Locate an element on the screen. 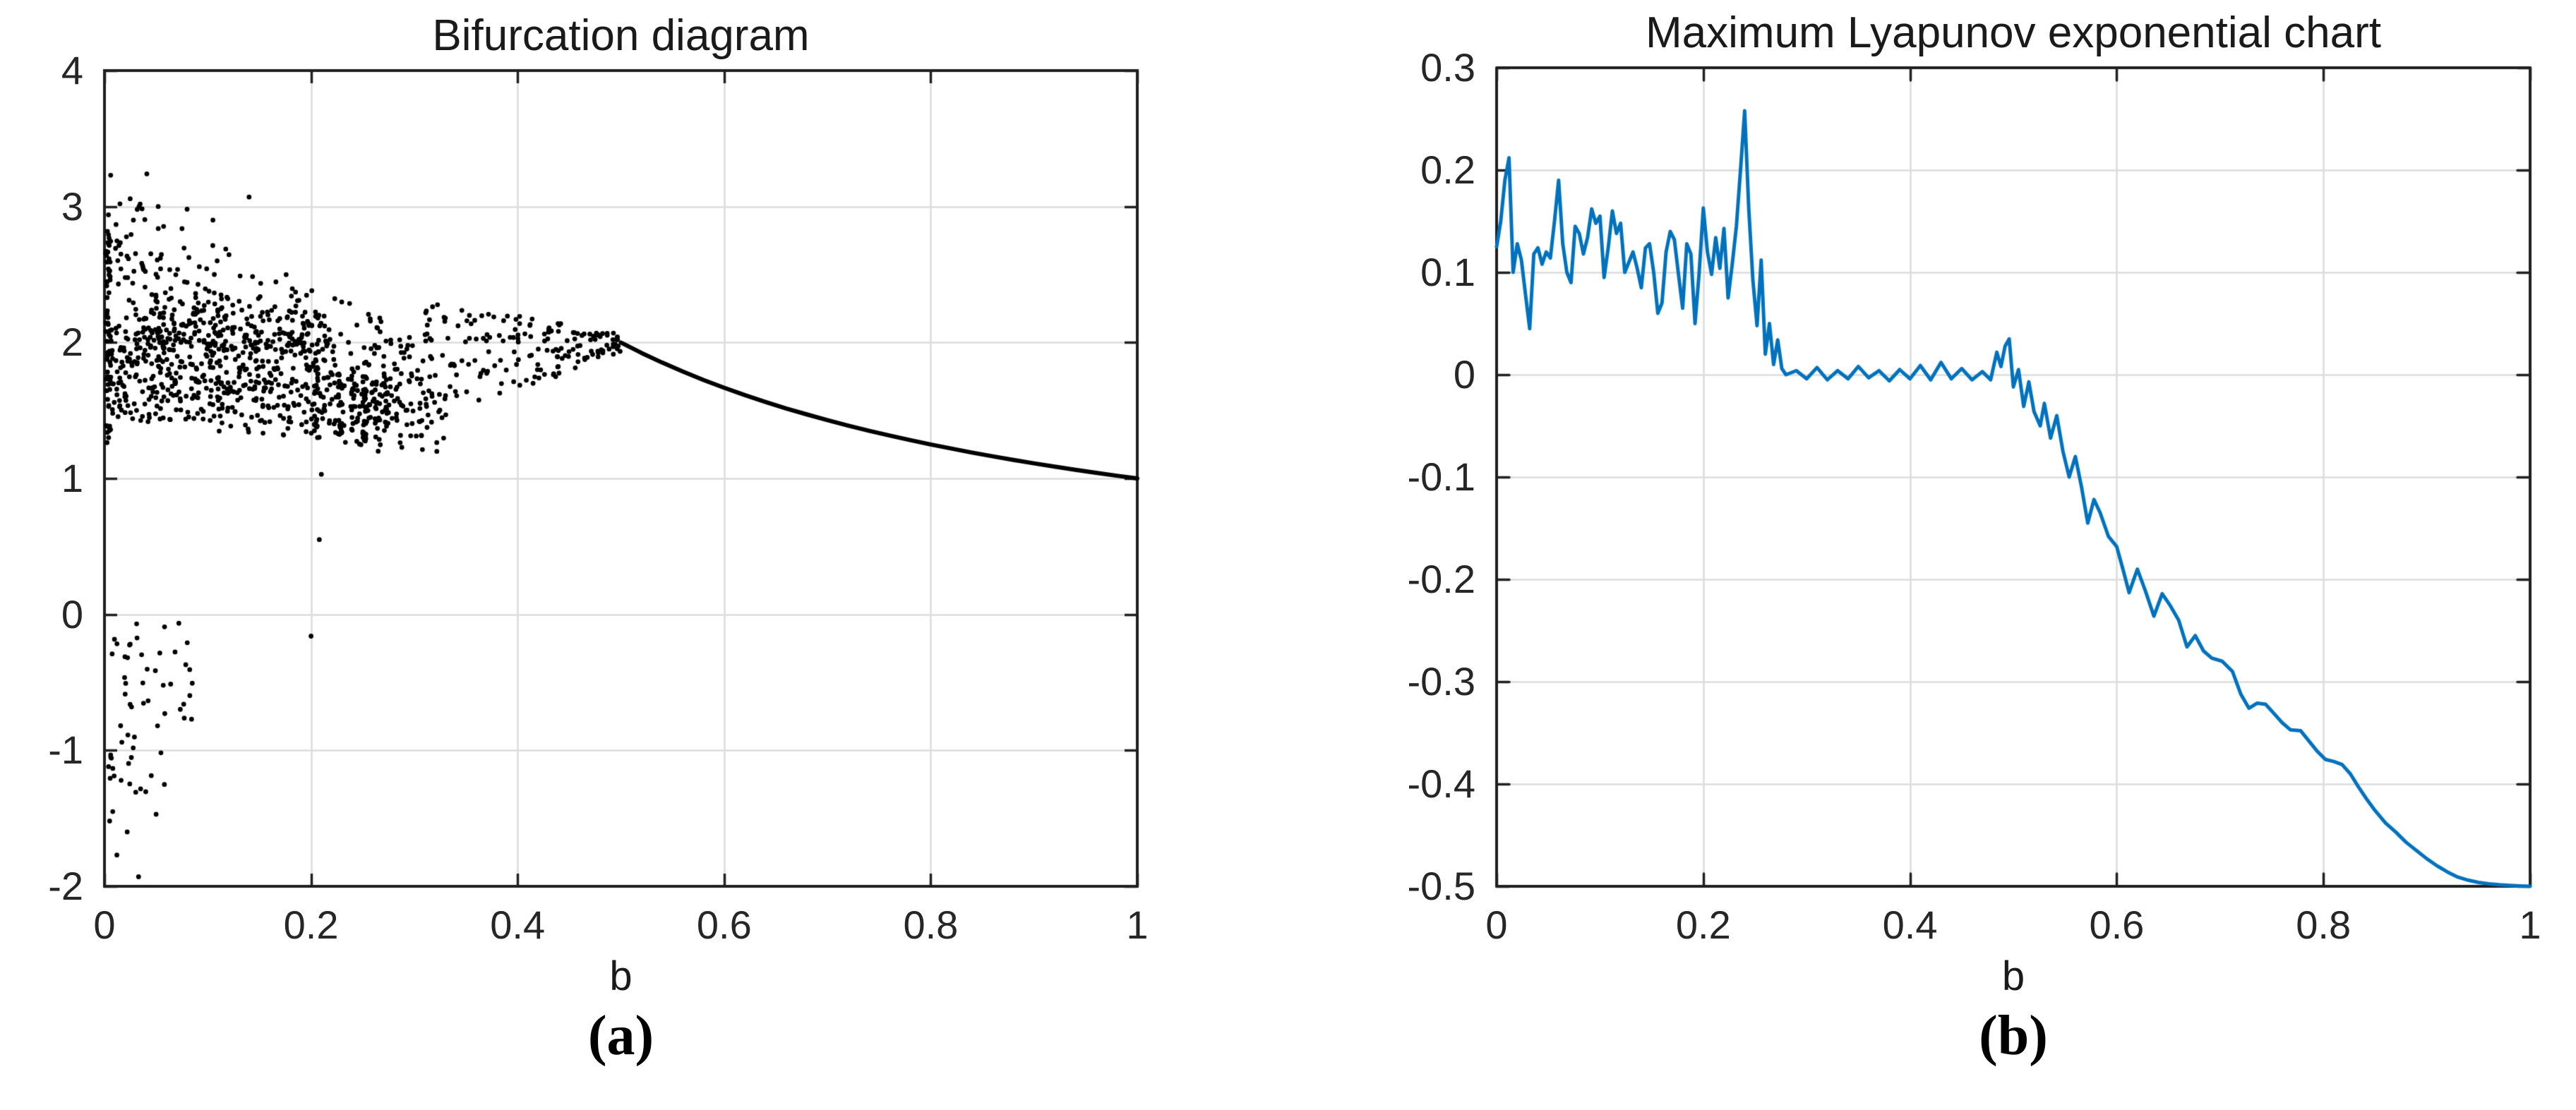 The image size is (2576, 1110). y-tick-label: 4 is located at coordinates (72, 70).